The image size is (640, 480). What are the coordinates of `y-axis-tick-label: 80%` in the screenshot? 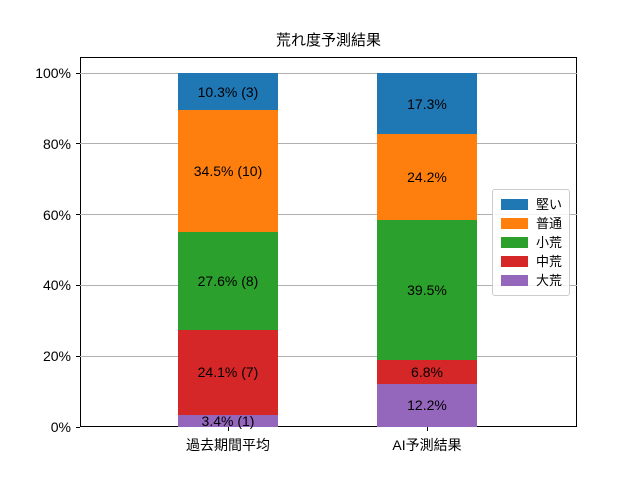 It's located at (56, 143).